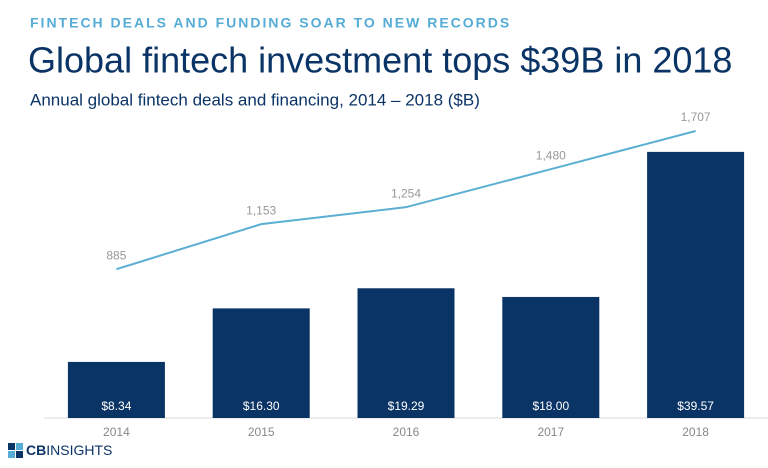  I want to click on line-value-label: 1,254, so click(406, 193).